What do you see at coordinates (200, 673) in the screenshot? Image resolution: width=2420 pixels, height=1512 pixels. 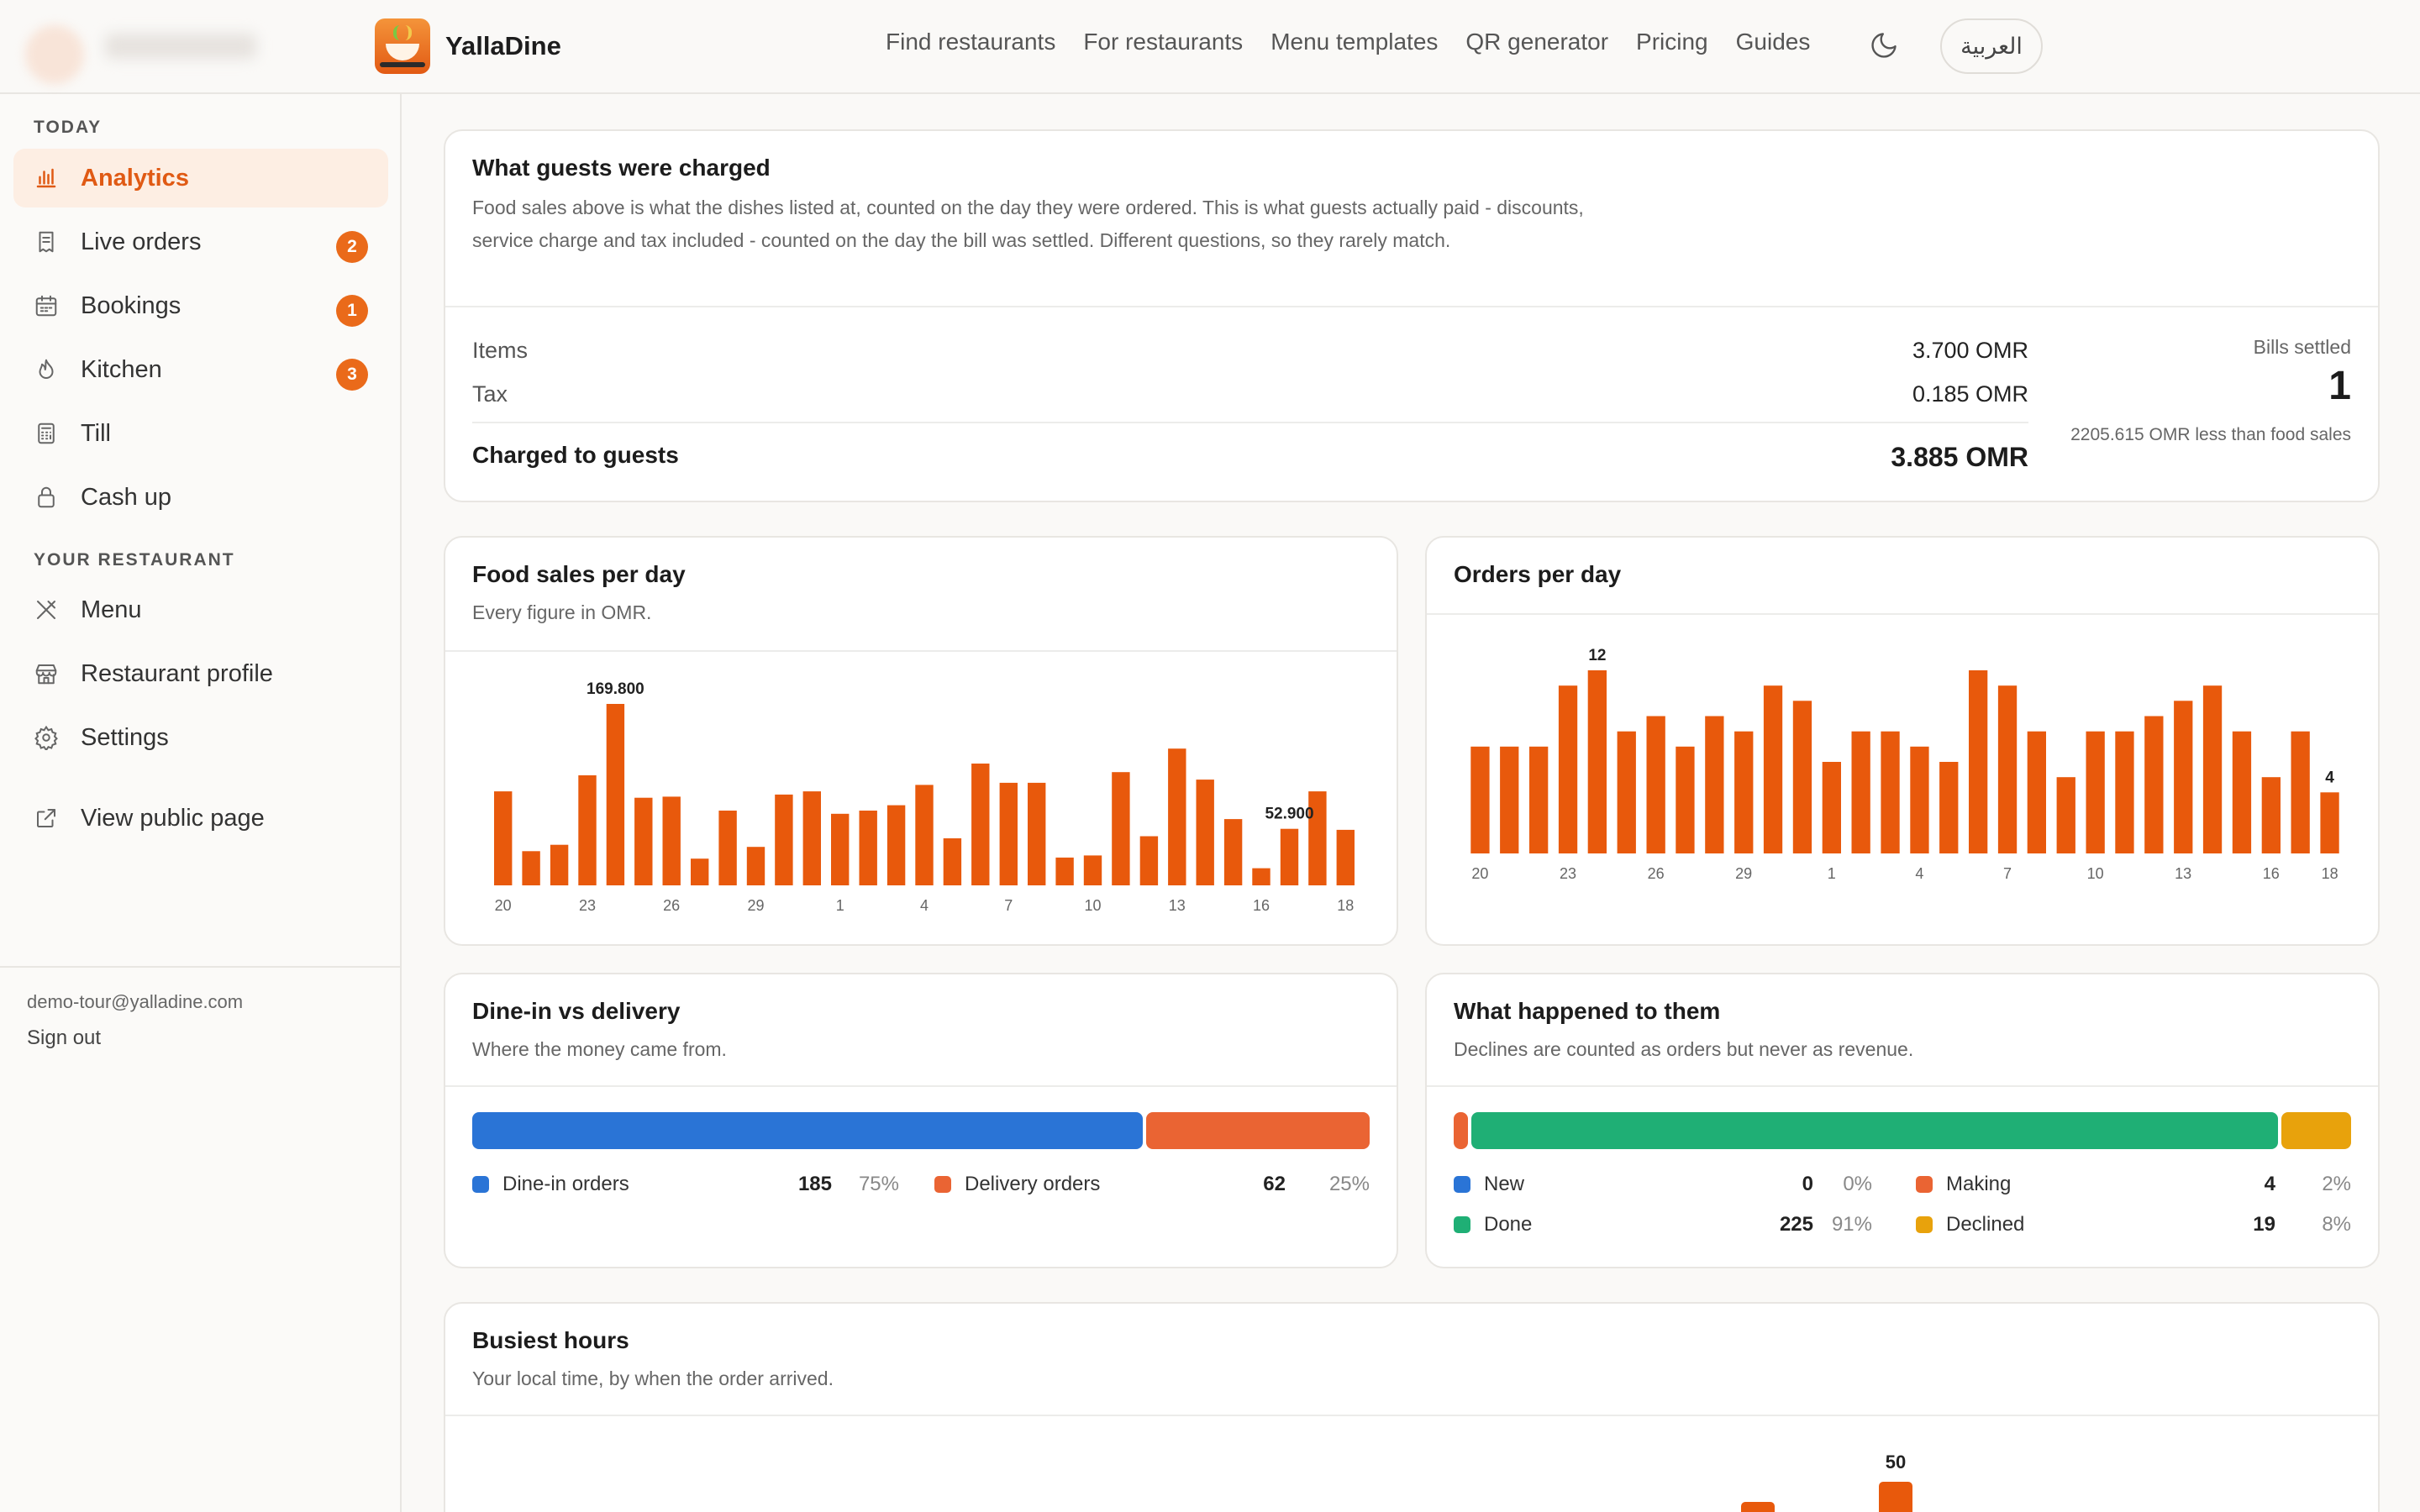 I see `sidebar-item-restaurant-profile: Restaurant profile` at bounding box center [200, 673].